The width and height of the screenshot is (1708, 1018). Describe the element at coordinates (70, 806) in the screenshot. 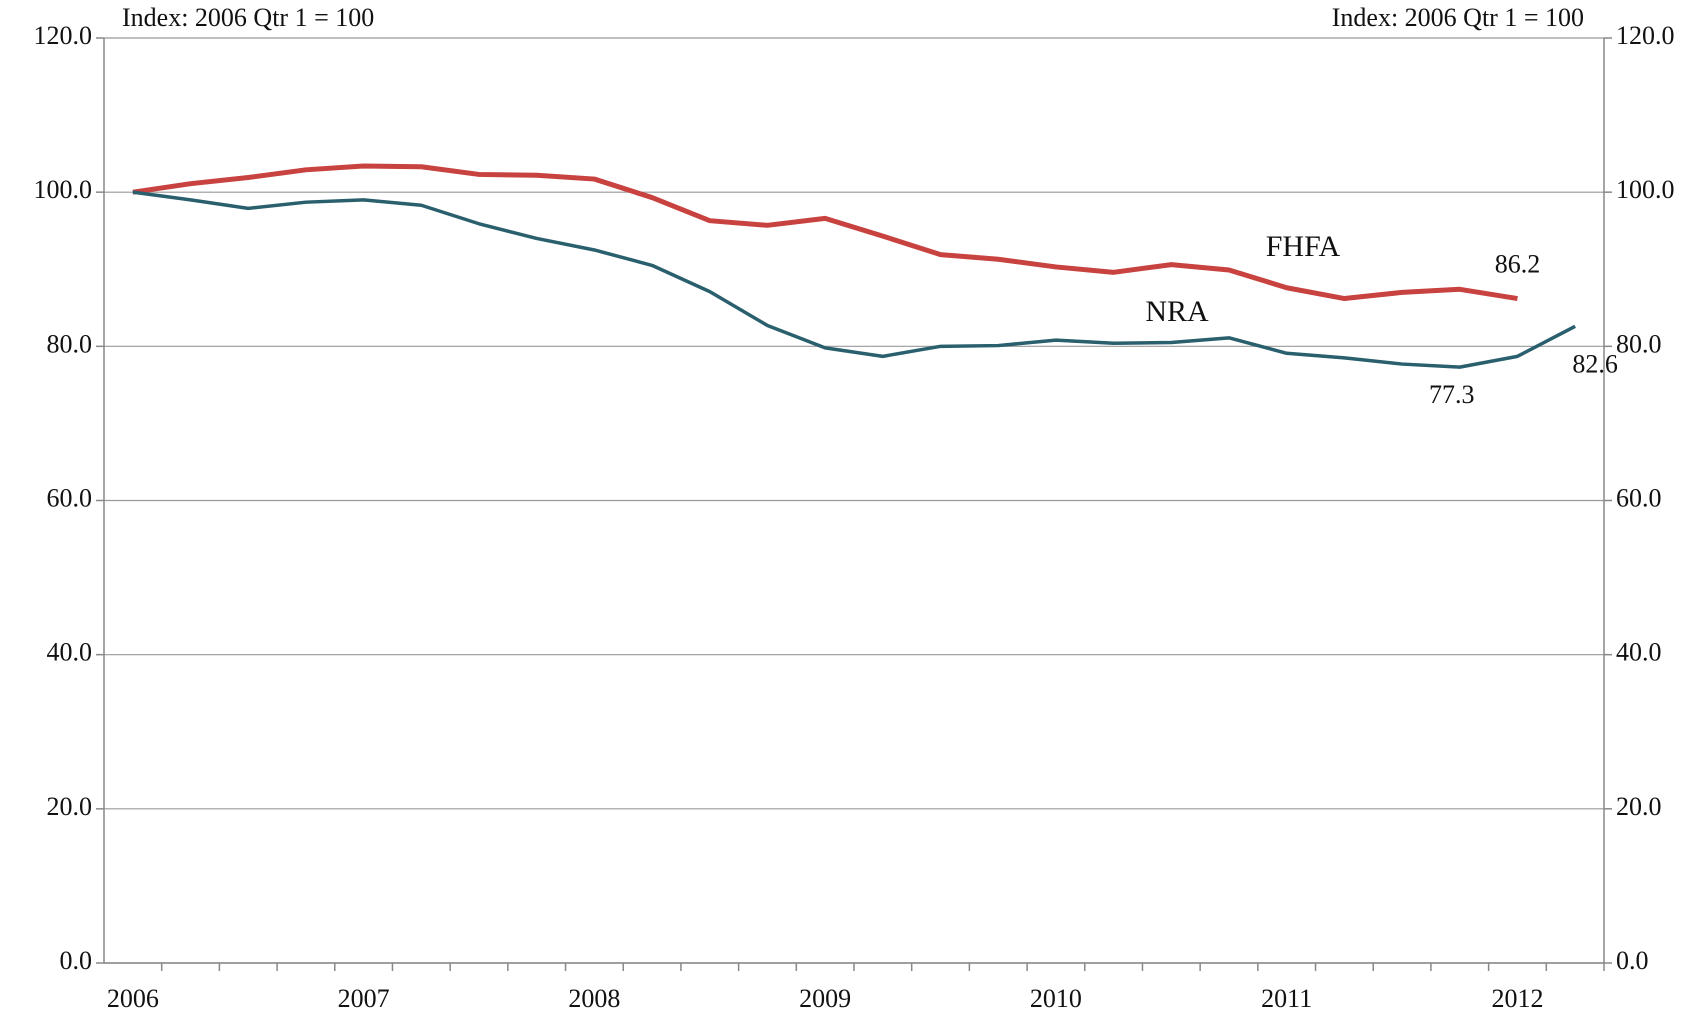

I see `y-tick-label: 20.0` at that location.